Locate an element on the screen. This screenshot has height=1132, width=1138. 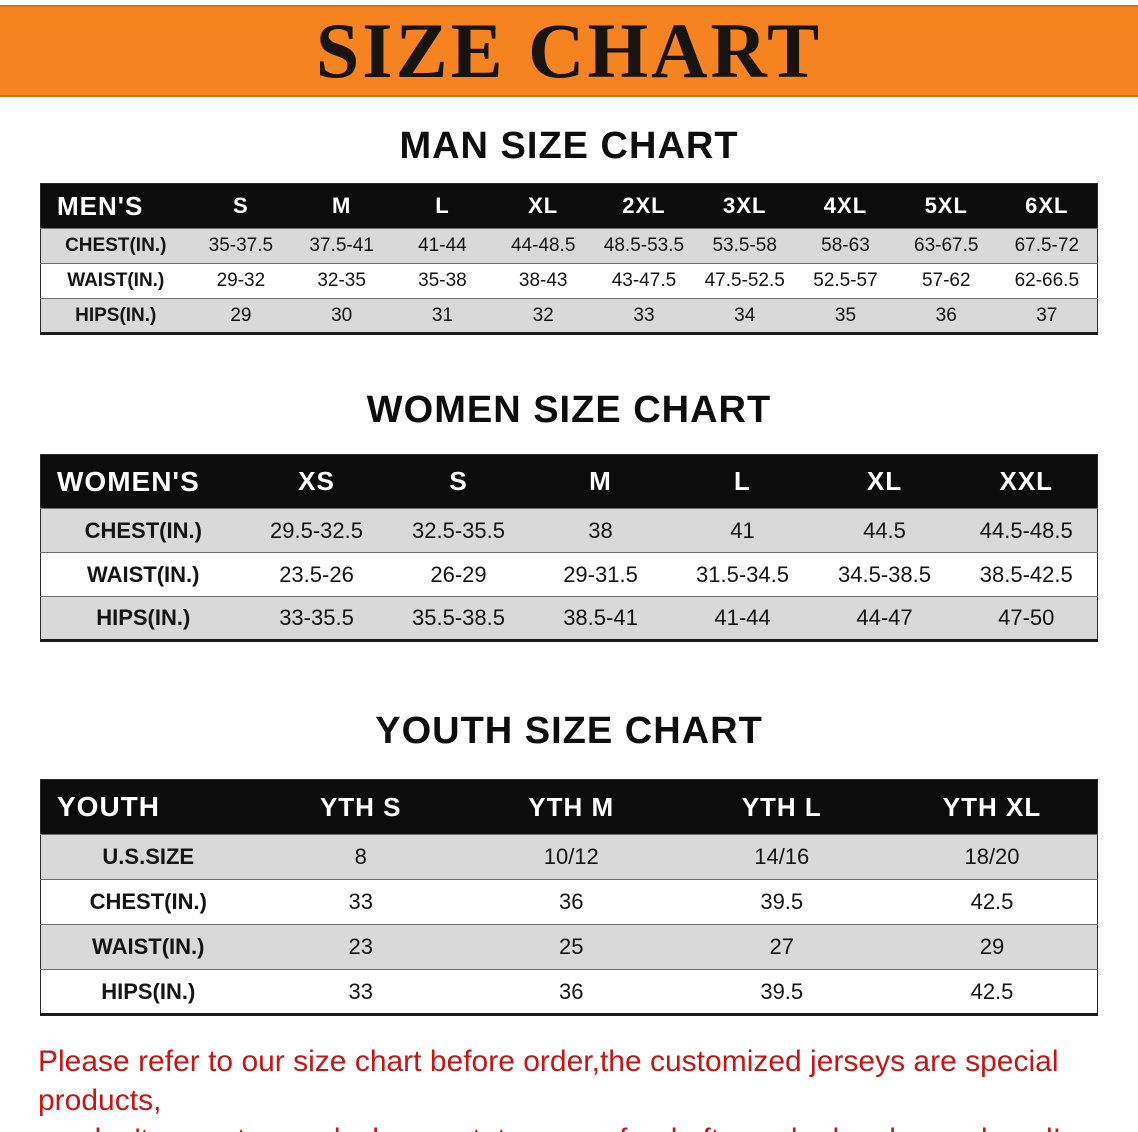
man-size-chart-heading: MAN SIZE CHART is located at coordinates (569, 146).